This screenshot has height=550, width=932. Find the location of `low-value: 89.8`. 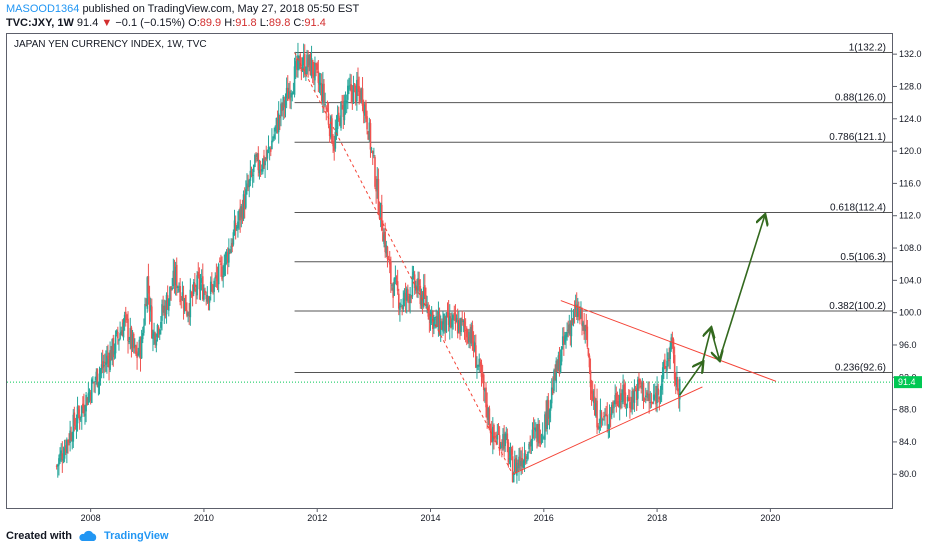

low-value: 89.8 is located at coordinates (279, 23).